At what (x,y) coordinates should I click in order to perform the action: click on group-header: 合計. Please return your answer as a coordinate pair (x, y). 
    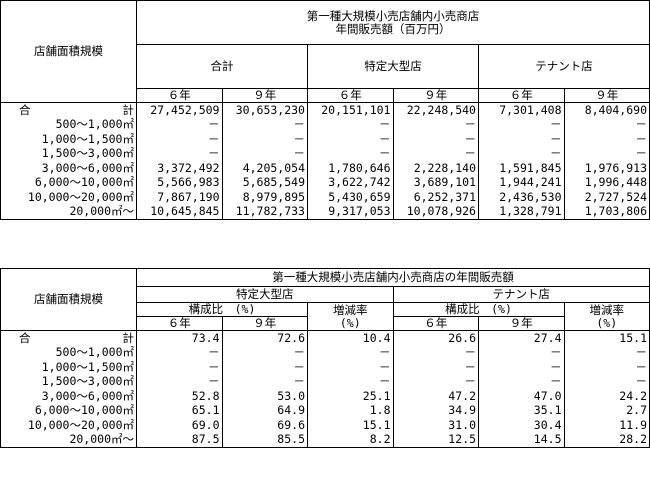
    Looking at the image, I should click on (222, 66).